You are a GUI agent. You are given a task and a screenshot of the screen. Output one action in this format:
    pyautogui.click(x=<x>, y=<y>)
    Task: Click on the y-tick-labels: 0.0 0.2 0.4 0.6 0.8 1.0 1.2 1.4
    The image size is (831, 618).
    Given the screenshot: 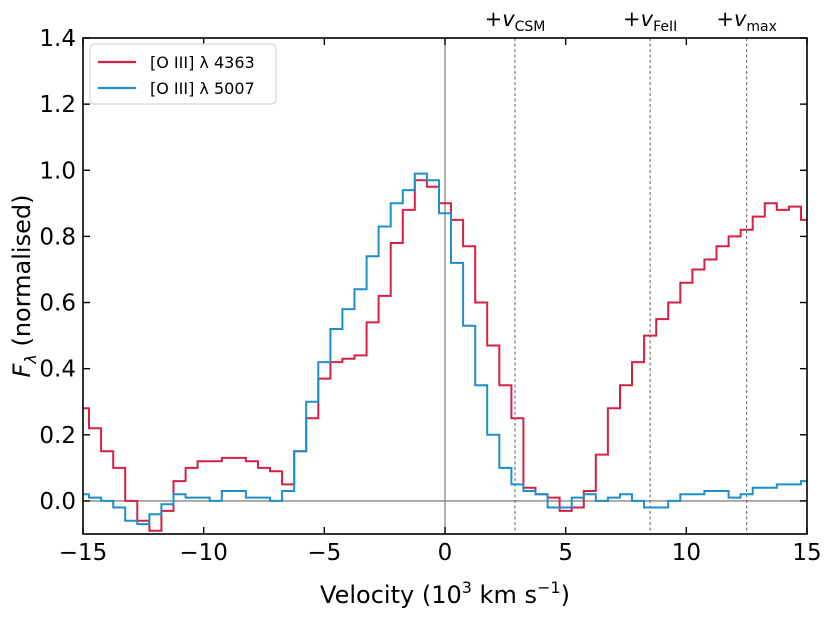 What is the action you would take?
    pyautogui.click(x=57, y=270)
    